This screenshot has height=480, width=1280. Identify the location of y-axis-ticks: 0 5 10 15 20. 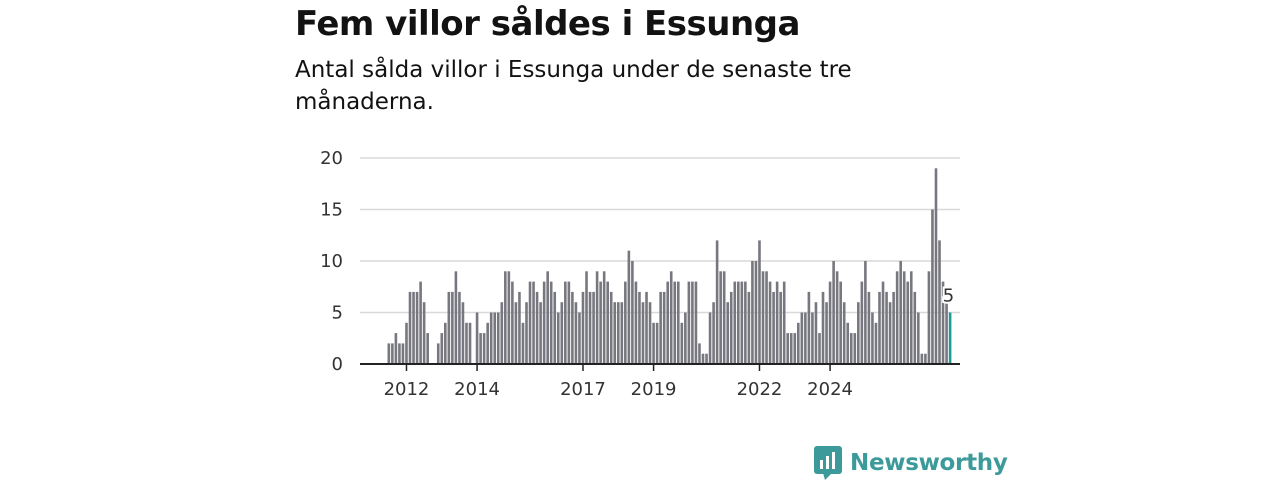
(331, 261).